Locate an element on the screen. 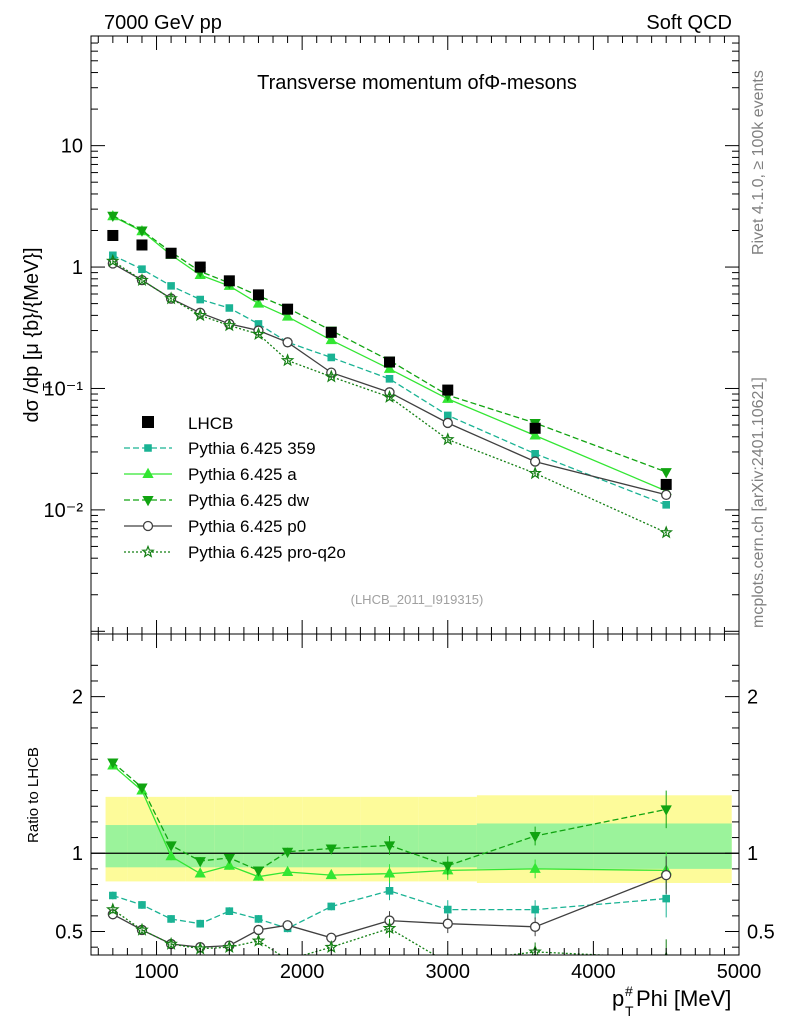  legend-entry: Pythia 6.425 pro-q2o is located at coordinates (235, 552).